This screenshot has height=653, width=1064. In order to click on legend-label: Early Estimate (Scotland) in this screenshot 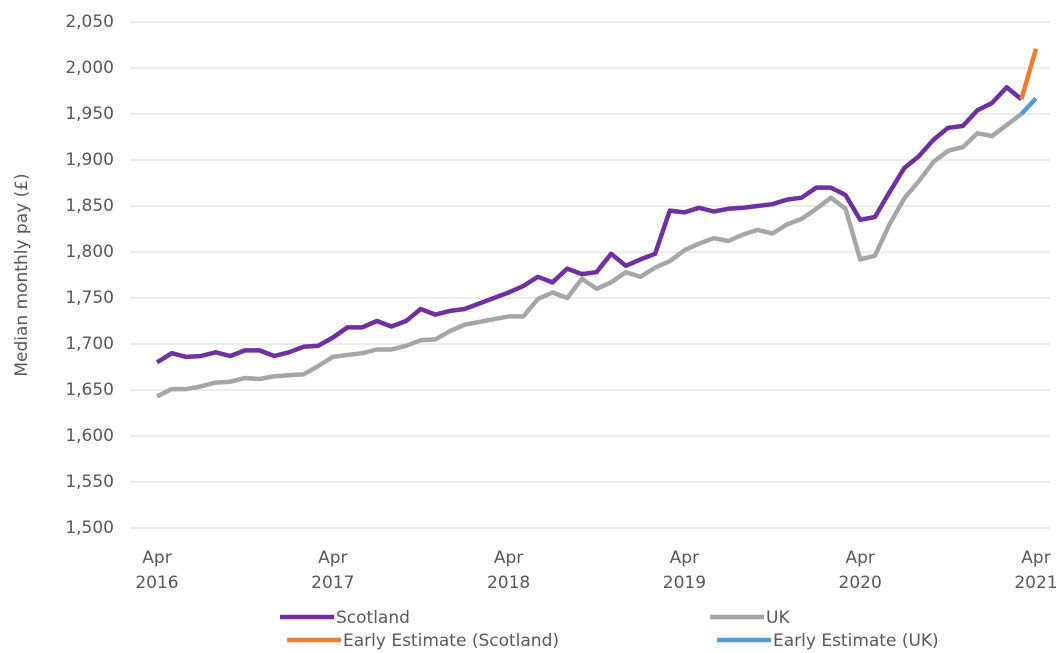, I will do `click(451, 641)`.